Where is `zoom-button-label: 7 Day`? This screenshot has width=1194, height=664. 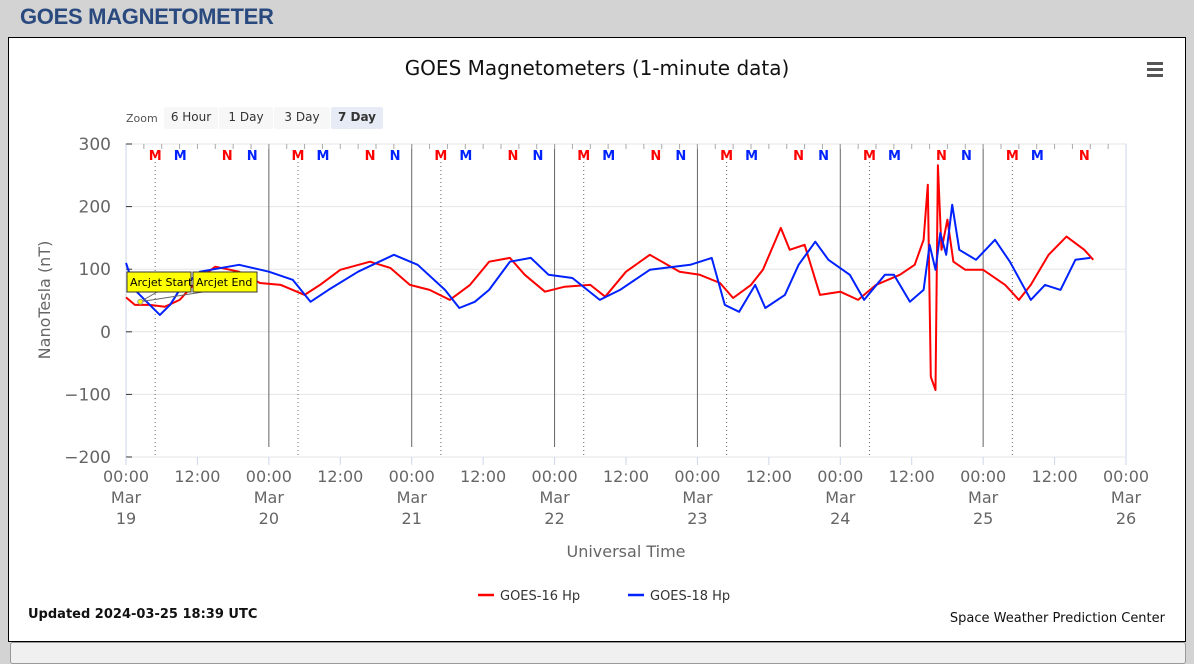
zoom-button-label: 7 Day is located at coordinates (357, 117).